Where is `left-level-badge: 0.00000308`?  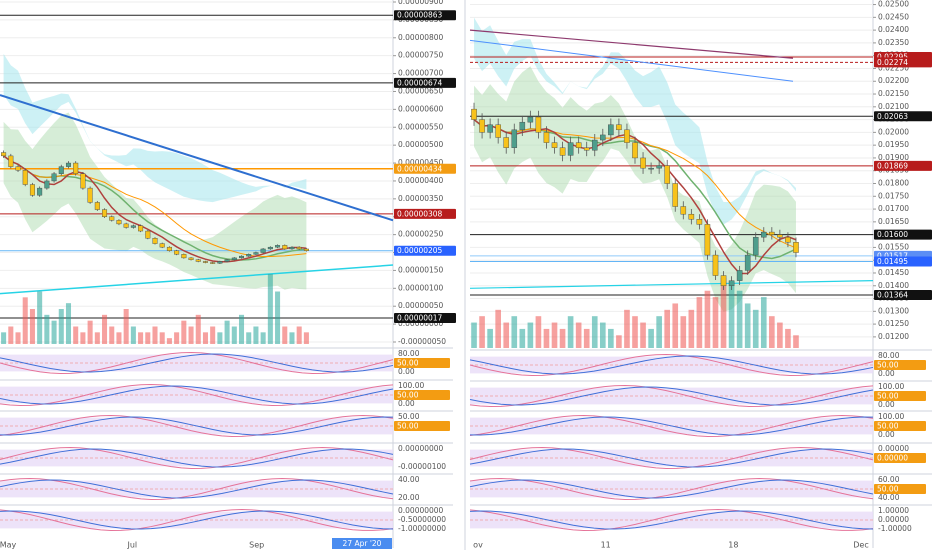
left-level-badge: 0.00000308 is located at coordinates (420, 213).